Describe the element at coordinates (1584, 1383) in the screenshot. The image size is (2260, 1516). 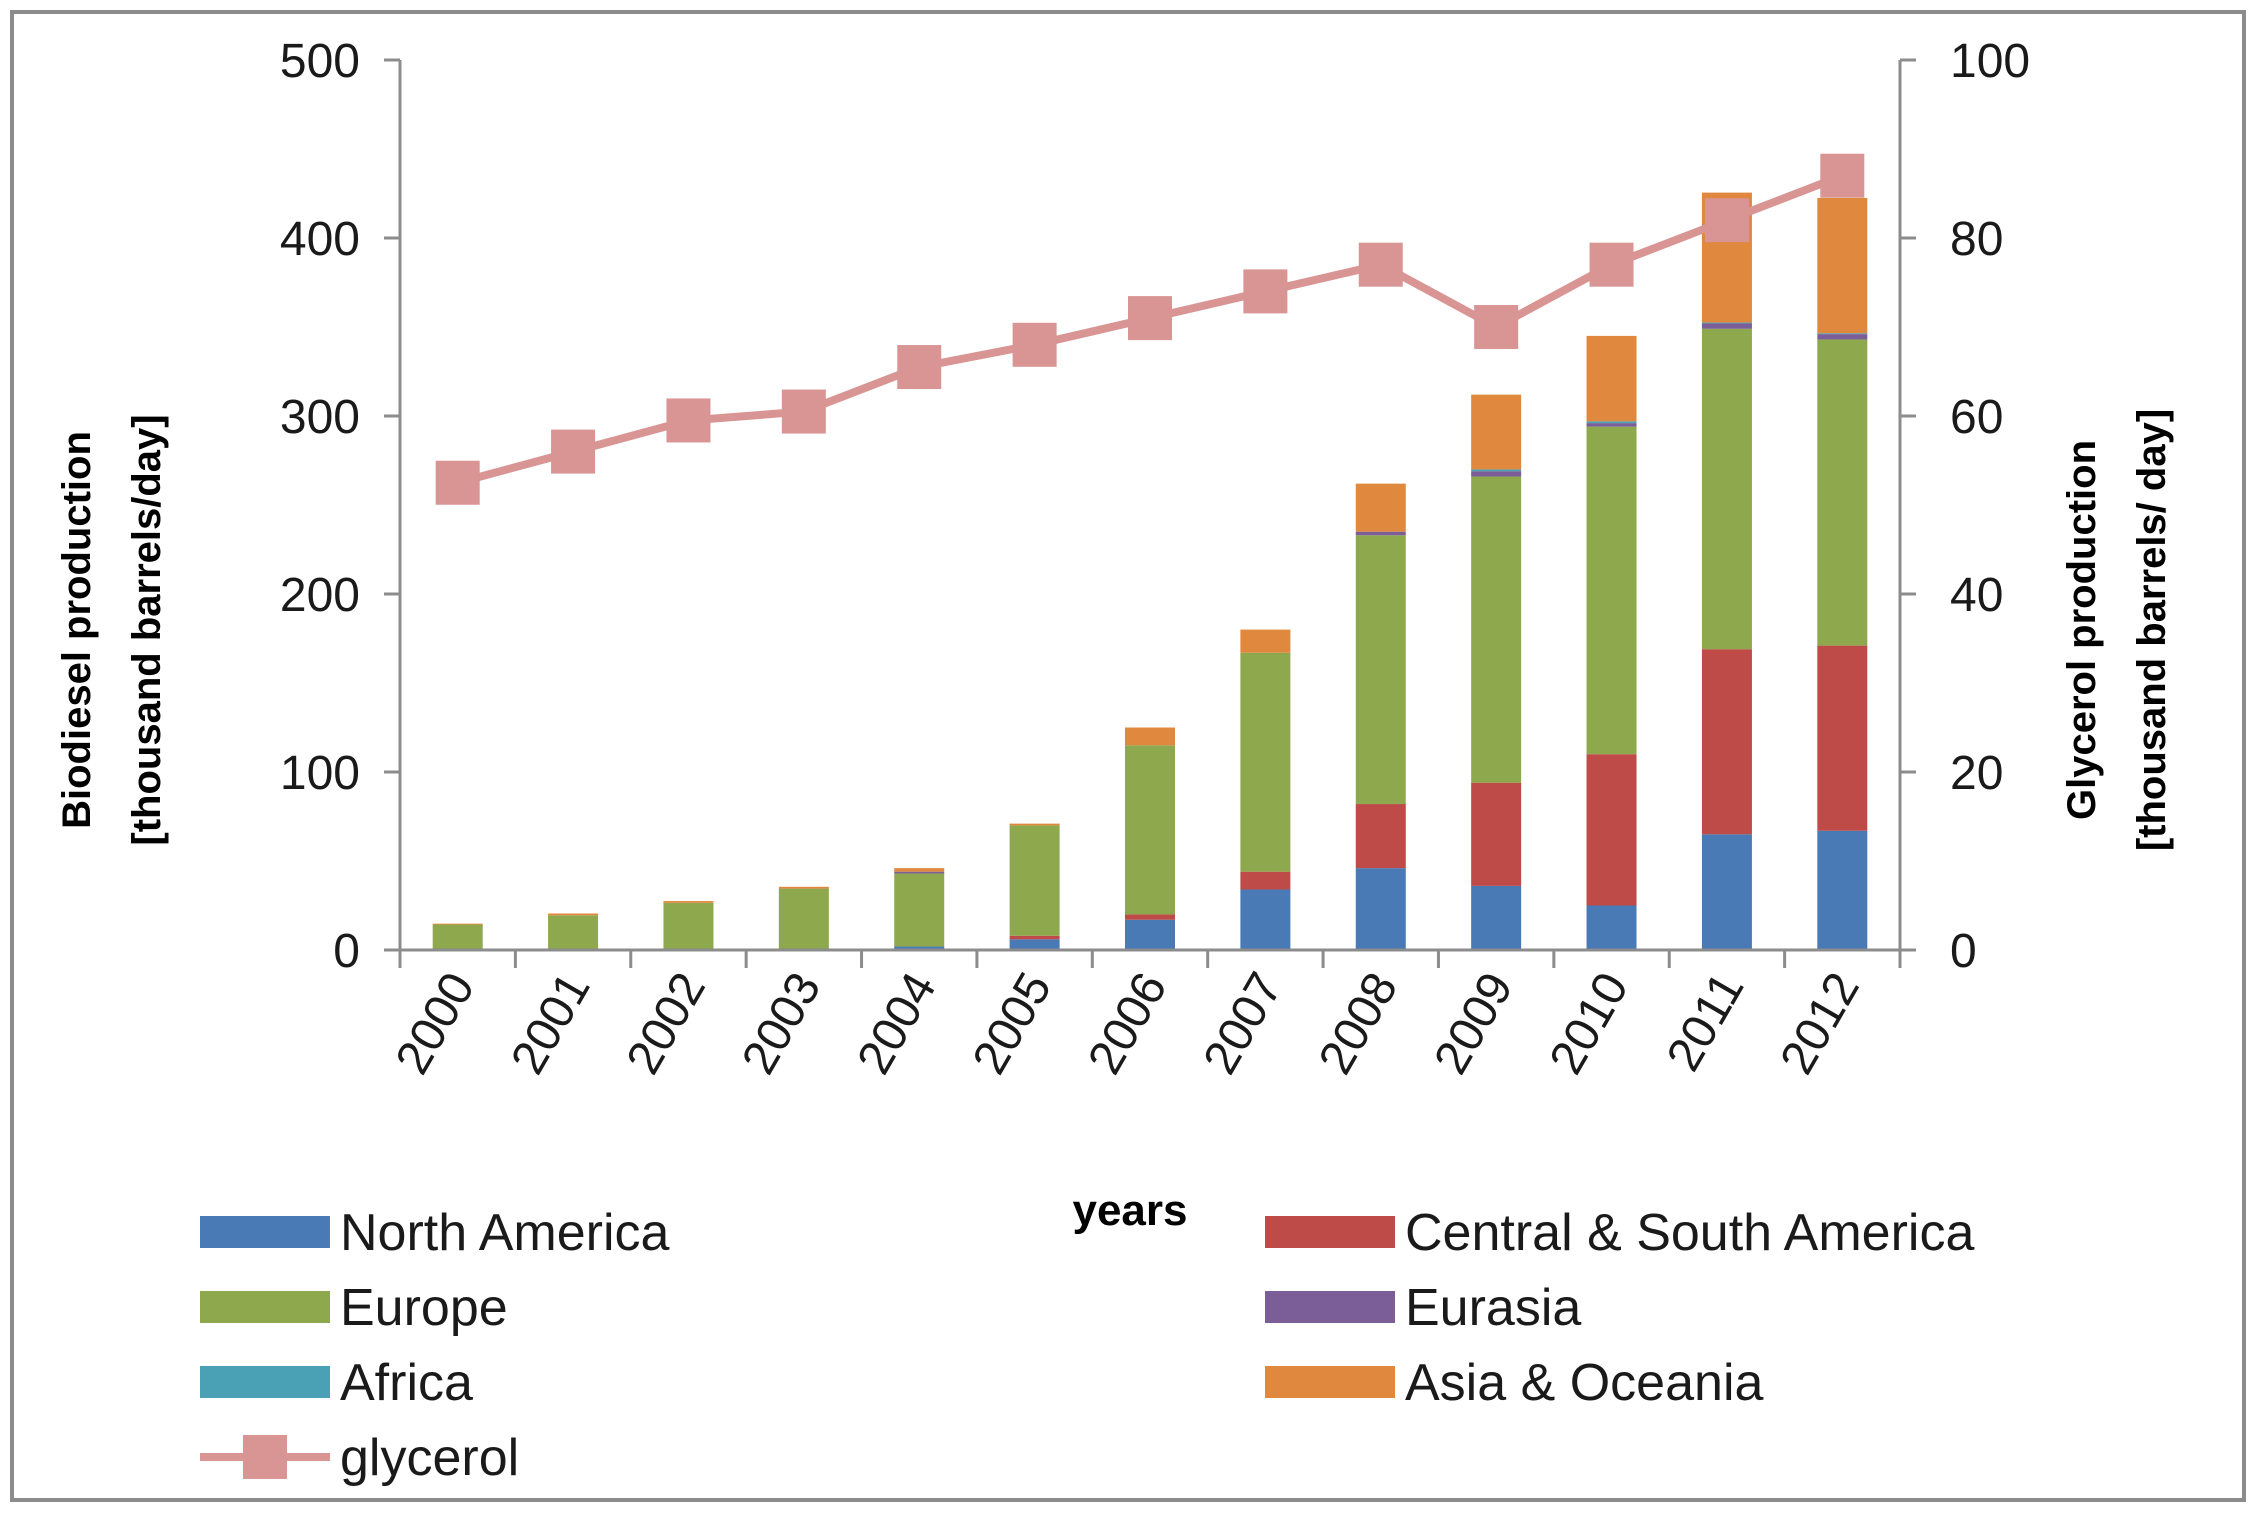
I see `legend-label-asia-oceania: Asia & Oceania` at that location.